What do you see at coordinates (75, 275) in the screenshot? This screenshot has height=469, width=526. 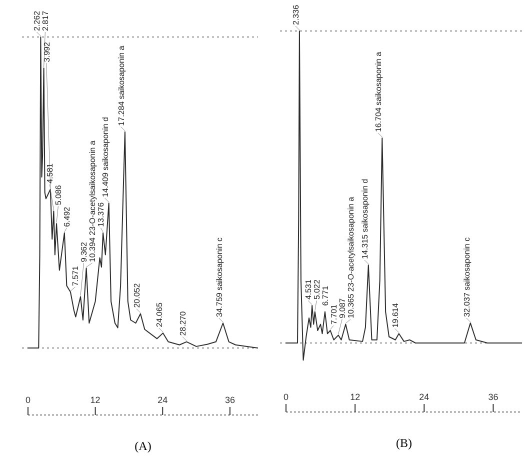 I see `annotation: 7.571` at bounding box center [75, 275].